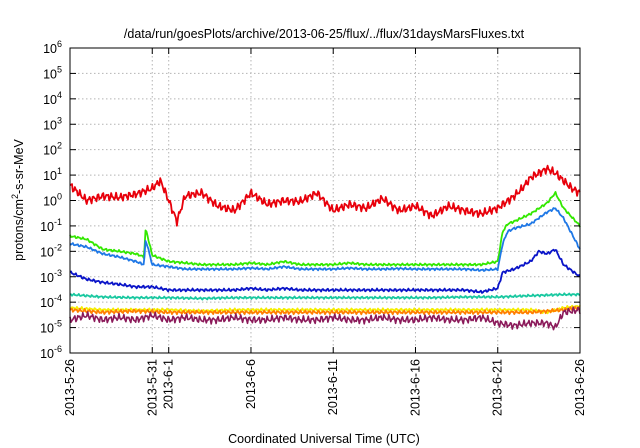 Image resolution: width=640 pixels, height=448 pixels. Describe the element at coordinates (51, 225) in the screenshot. I see `y-tick-label: 10⁻¹` at that location.